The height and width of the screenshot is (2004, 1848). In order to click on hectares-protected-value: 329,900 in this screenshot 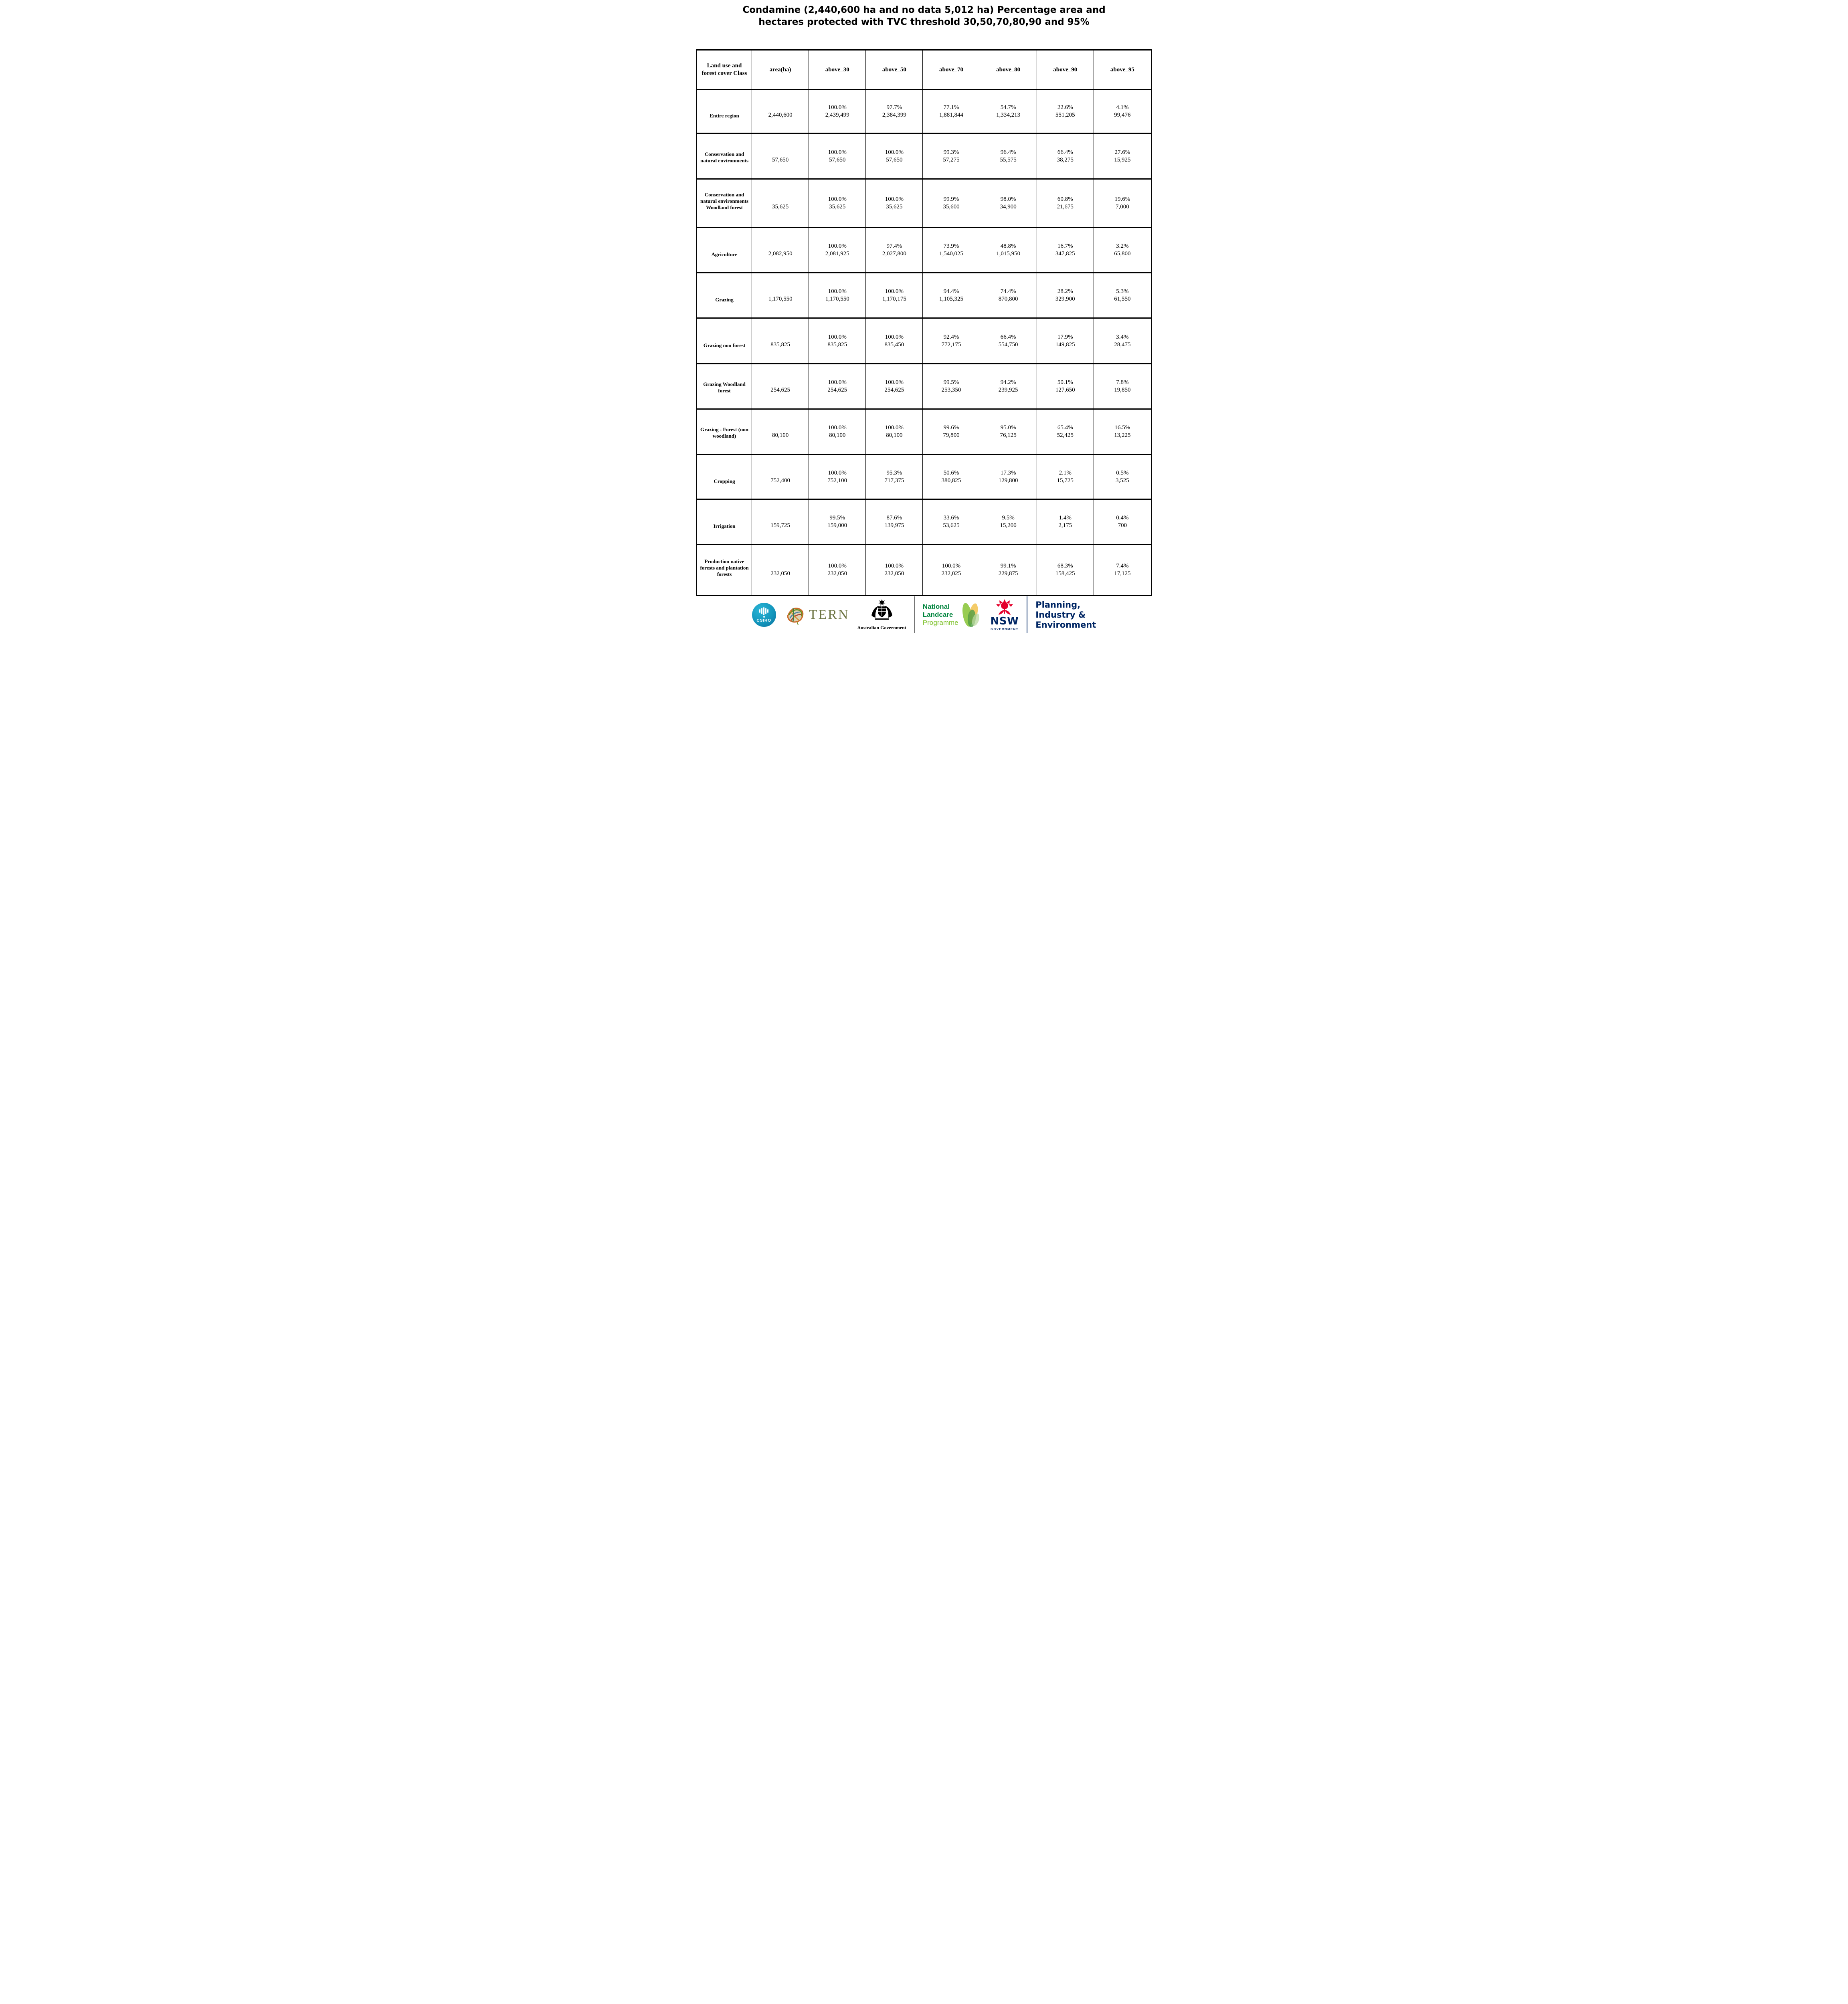, I will do `click(1065, 299)`.